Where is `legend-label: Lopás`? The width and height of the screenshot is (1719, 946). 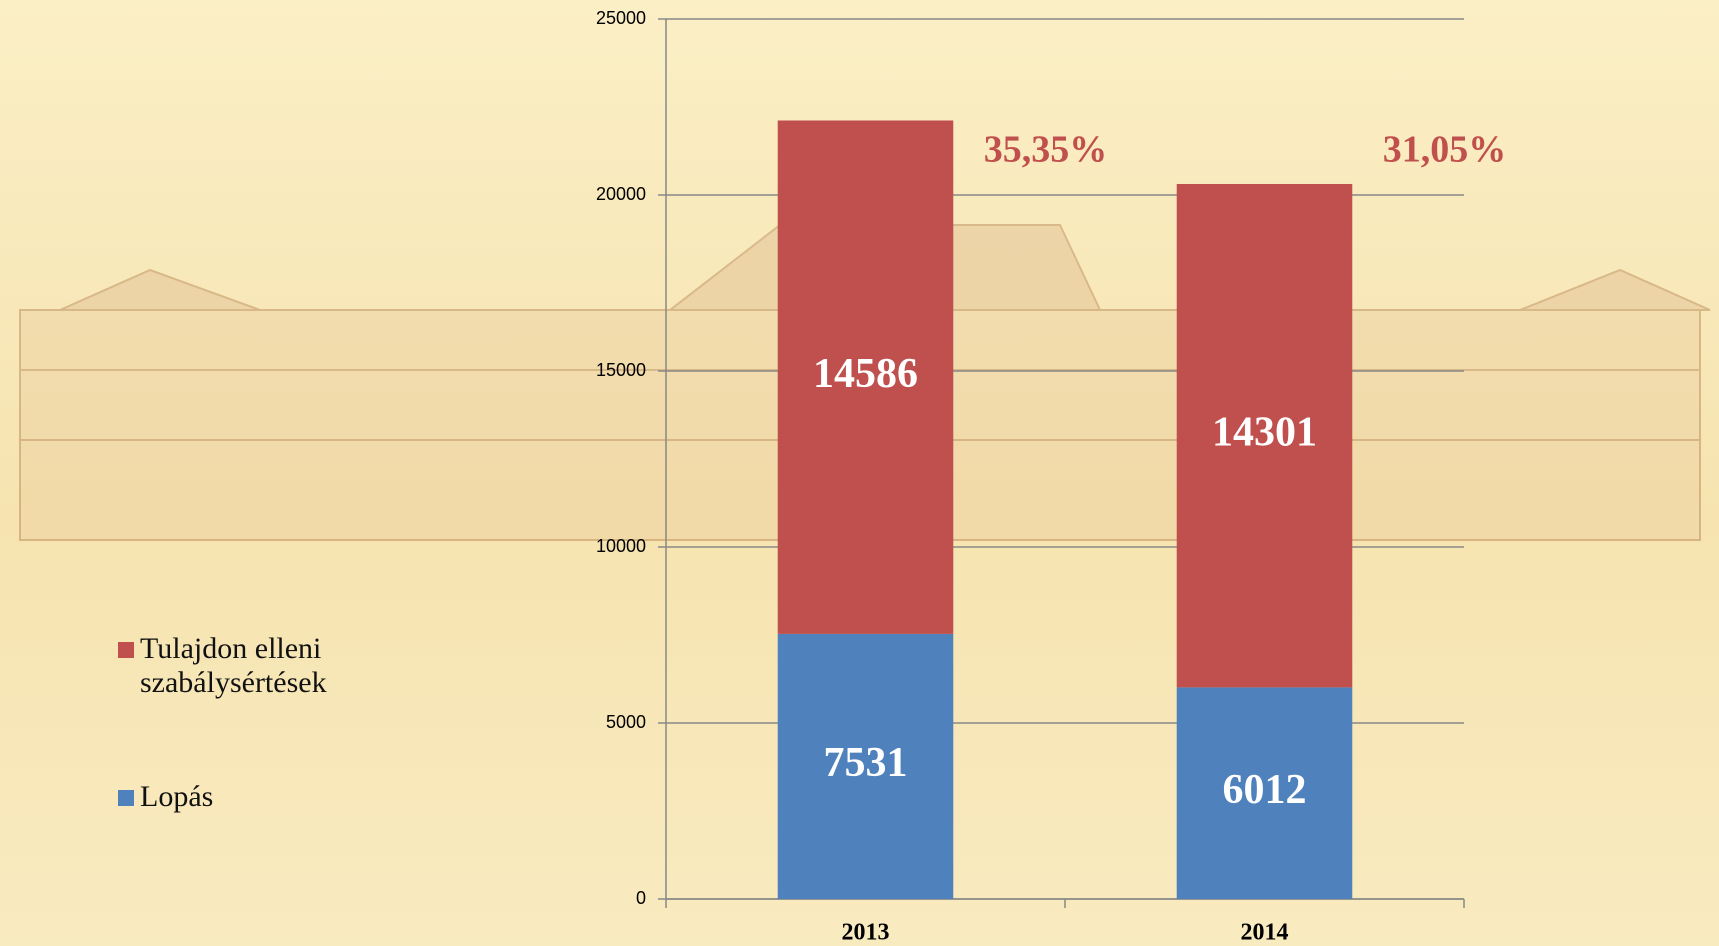
legend-label: Lopás is located at coordinates (177, 796).